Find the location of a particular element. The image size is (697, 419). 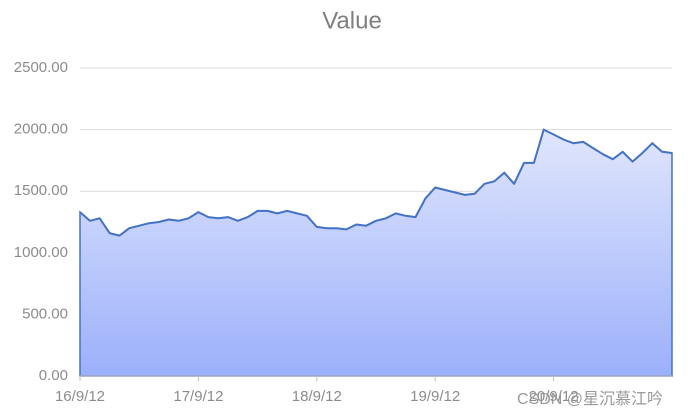

x-tick-label: 16/9/12 is located at coordinates (80, 396).